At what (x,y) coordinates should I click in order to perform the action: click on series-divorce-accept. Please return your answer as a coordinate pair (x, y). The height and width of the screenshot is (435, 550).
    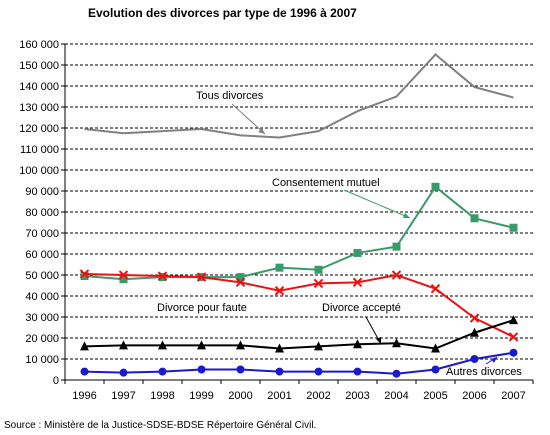
    Looking at the image, I should click on (299, 334).